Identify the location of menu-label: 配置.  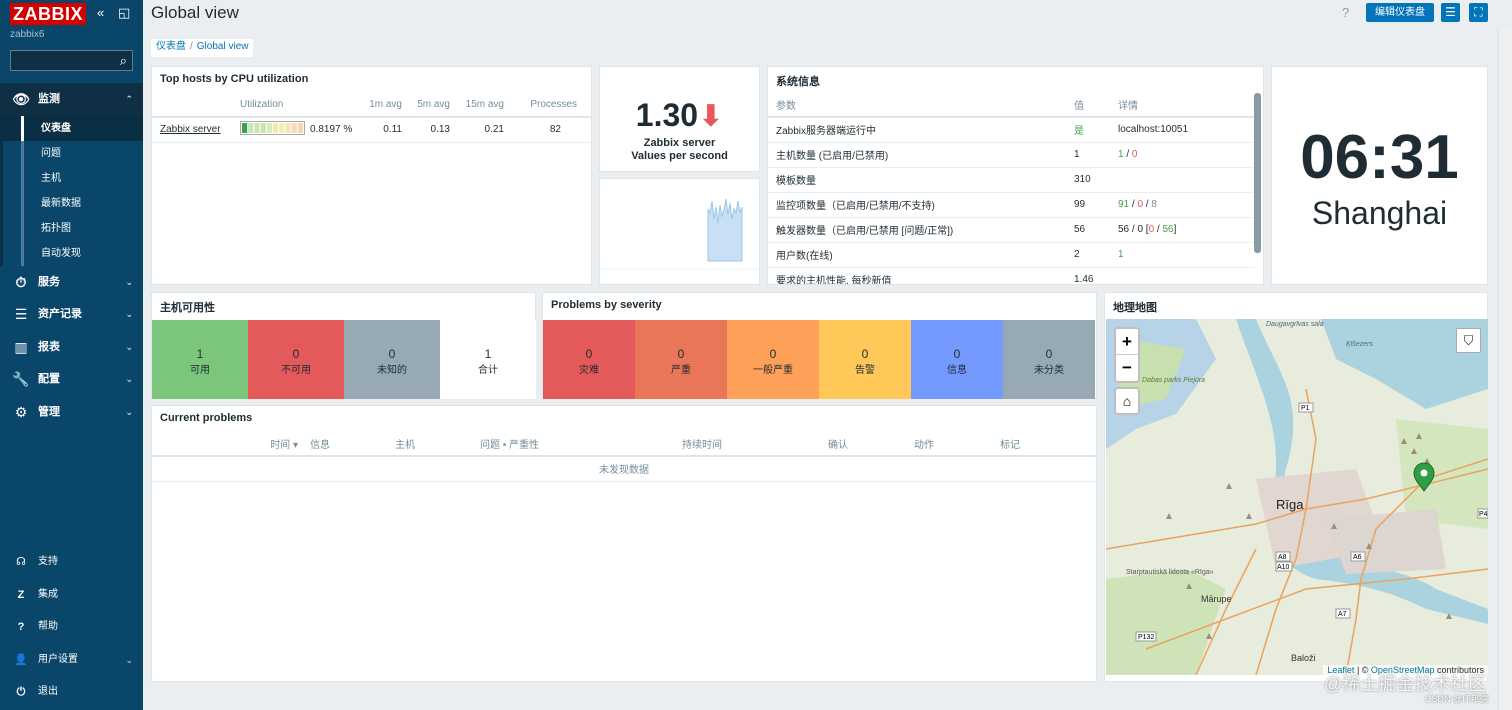
(49, 379).